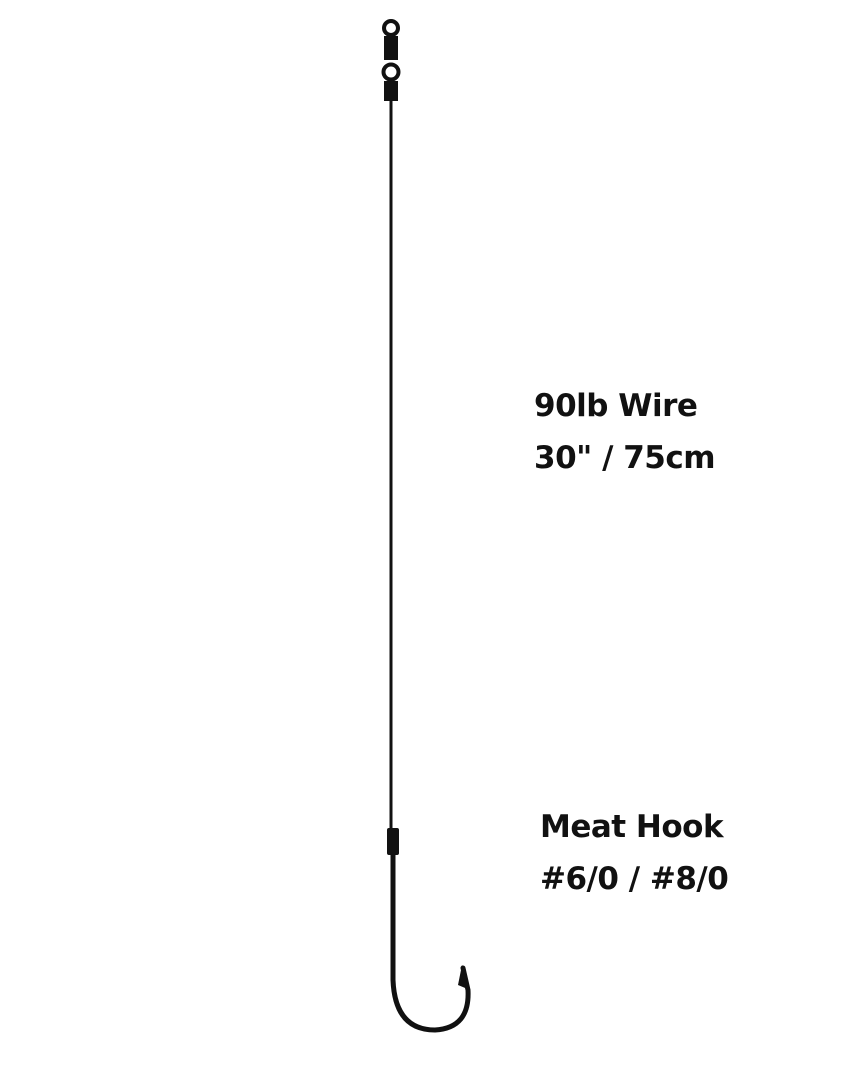  I want to click on wire-length: 30" / 75cm, so click(625, 458).